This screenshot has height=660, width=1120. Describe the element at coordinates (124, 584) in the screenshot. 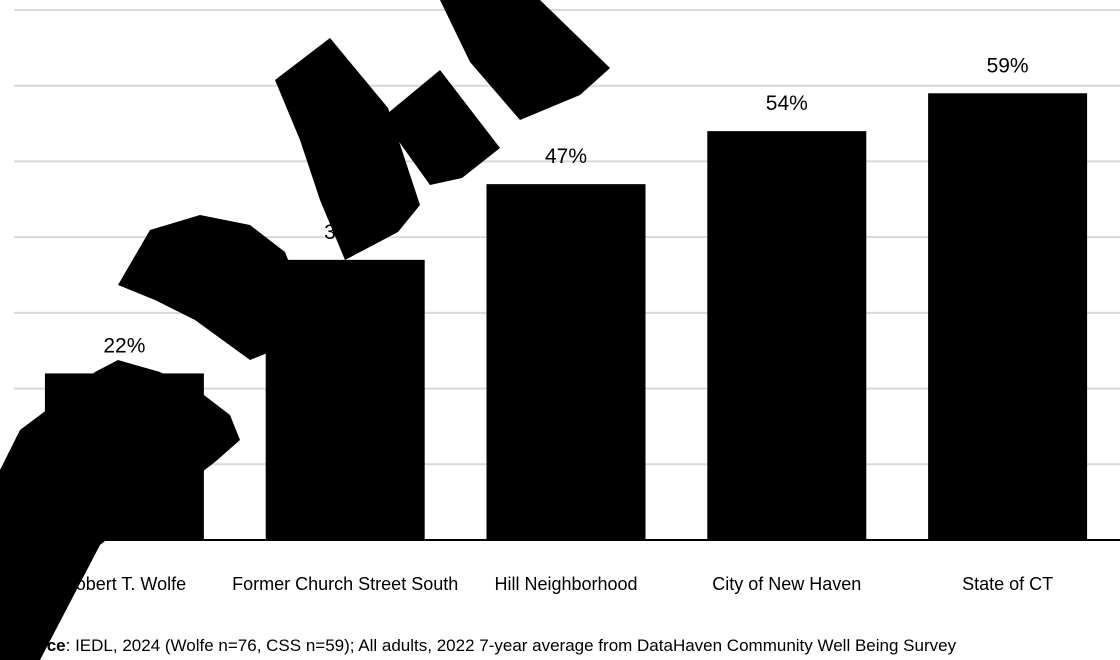

I see `x-tick-label-0: Robert T. Wolfe` at that location.